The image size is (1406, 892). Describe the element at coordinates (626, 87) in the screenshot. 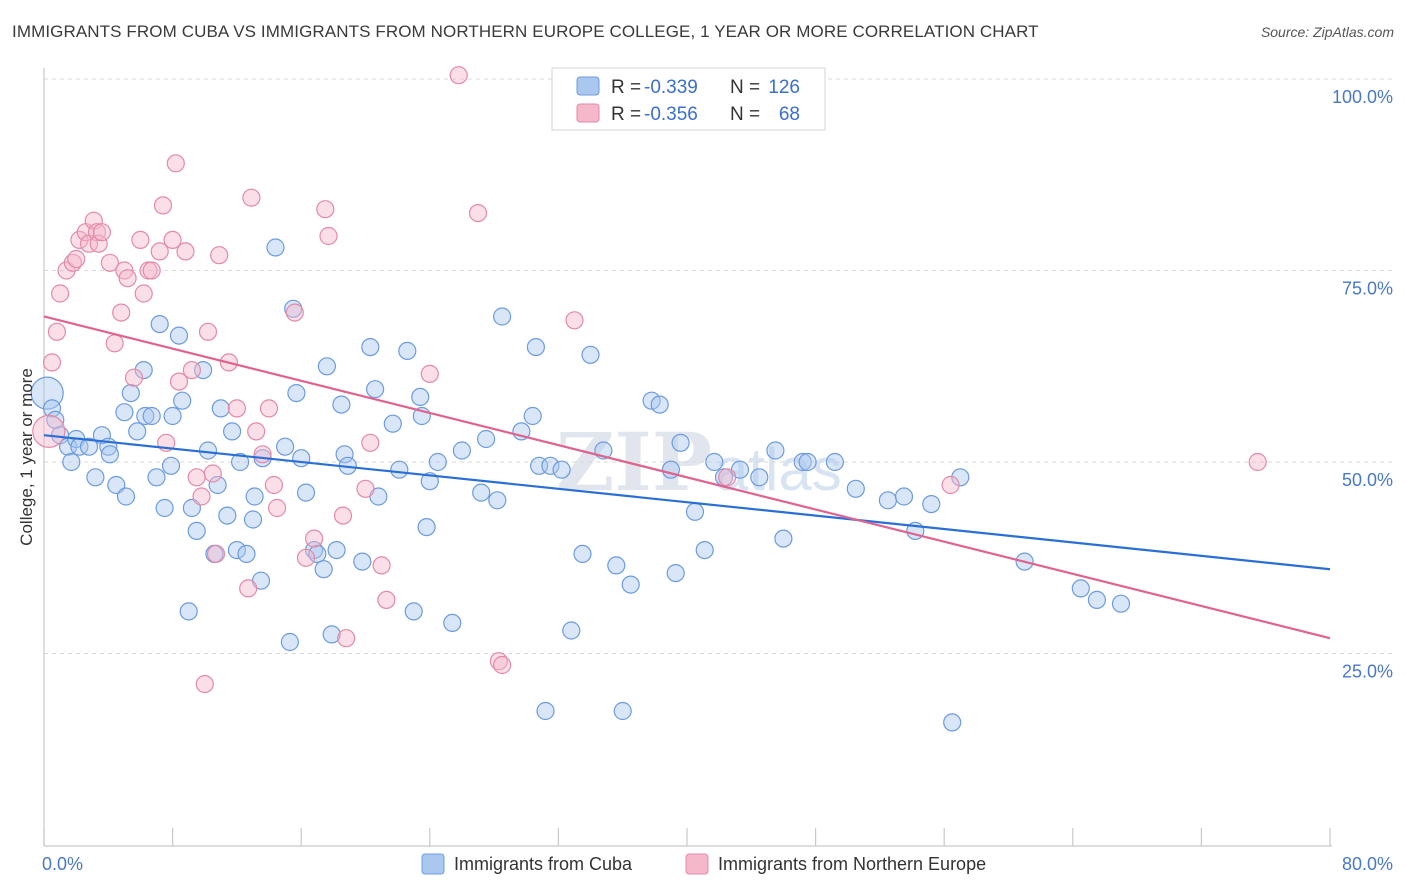

I see `legend-r-label-cuba: R =` at that location.